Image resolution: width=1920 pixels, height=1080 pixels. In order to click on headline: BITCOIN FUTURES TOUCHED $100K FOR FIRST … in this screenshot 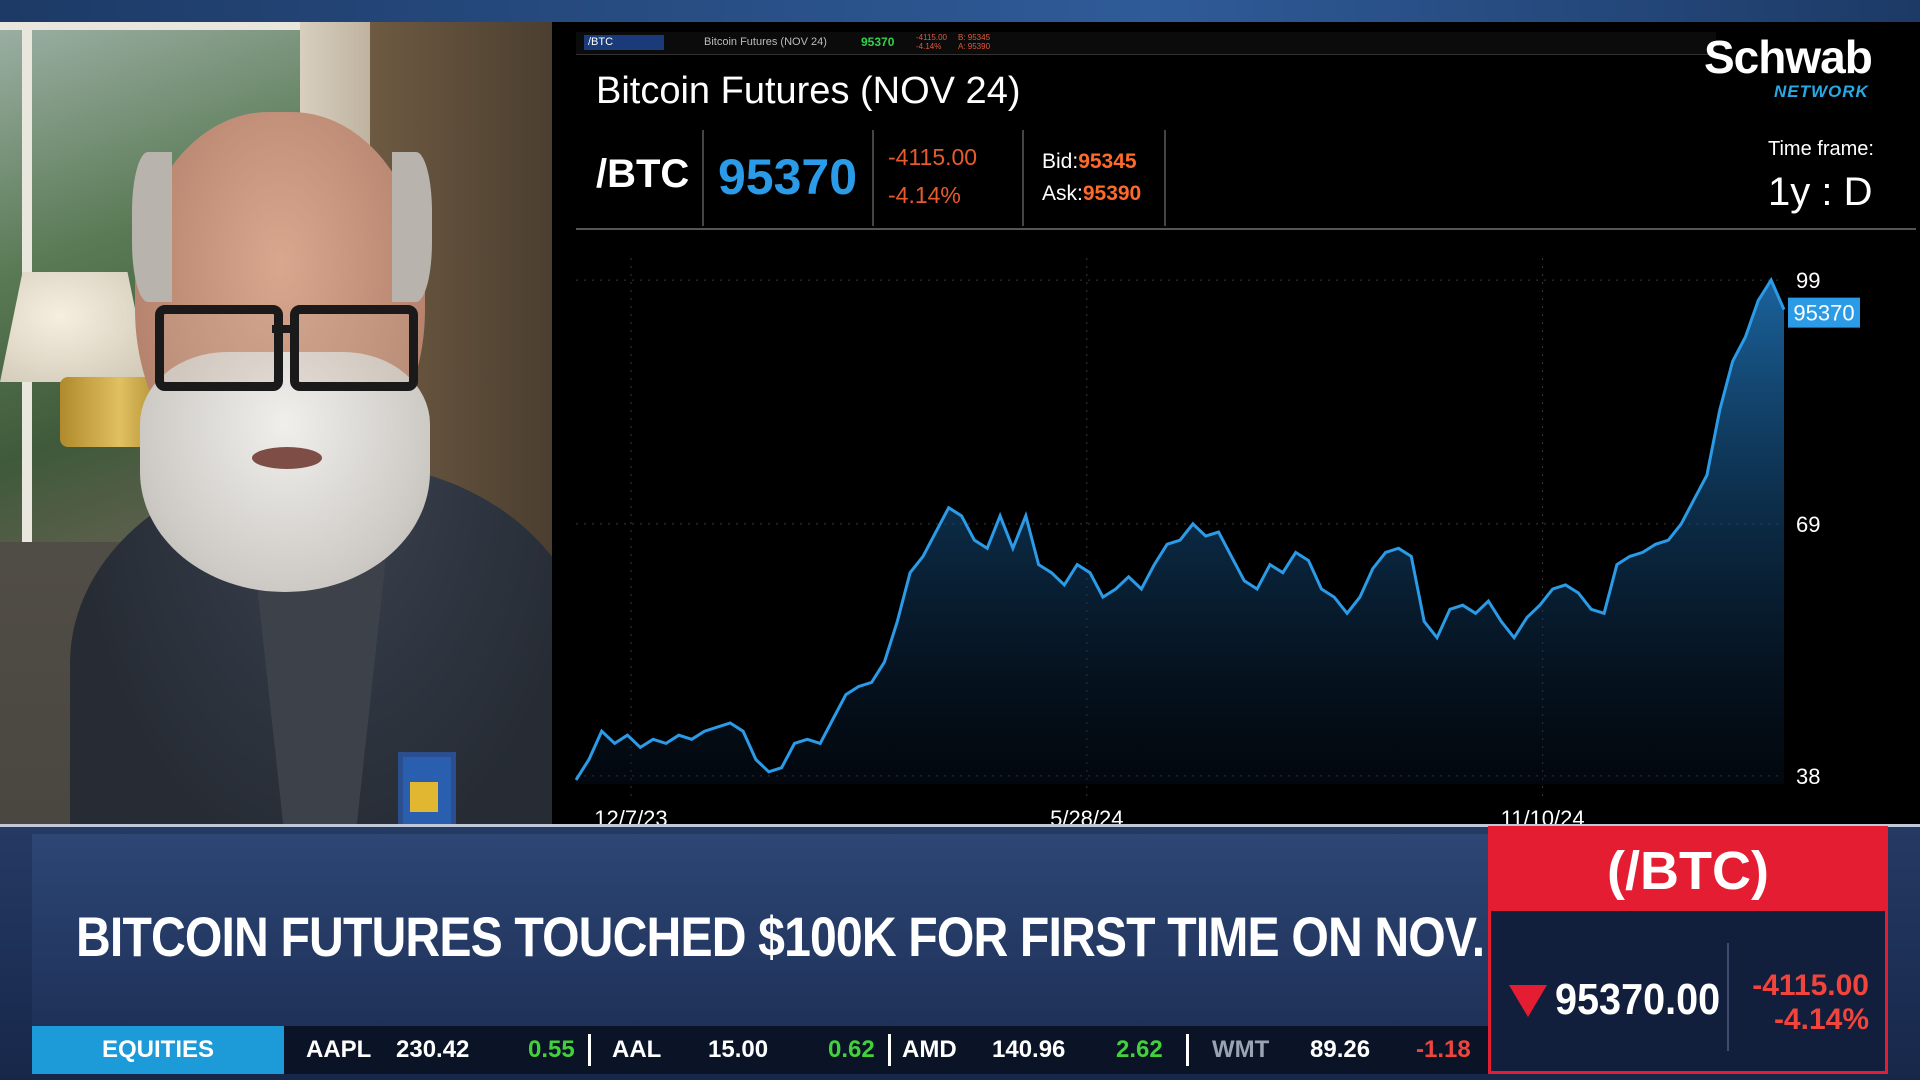, I will do `click(813, 936)`.